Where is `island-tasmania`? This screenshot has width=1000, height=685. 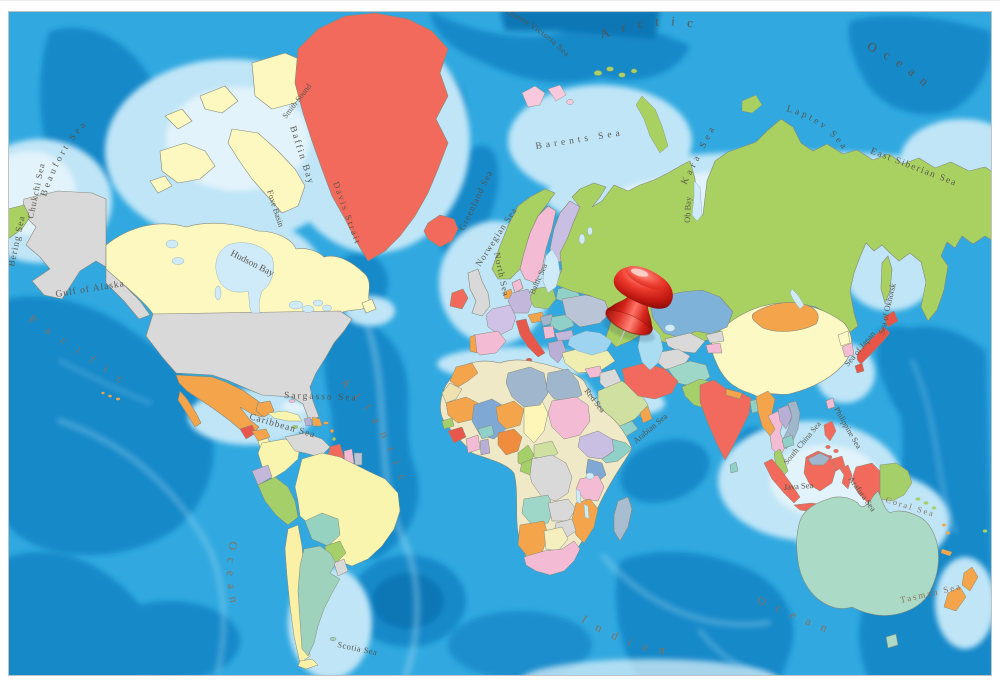 island-tasmania is located at coordinates (892, 641).